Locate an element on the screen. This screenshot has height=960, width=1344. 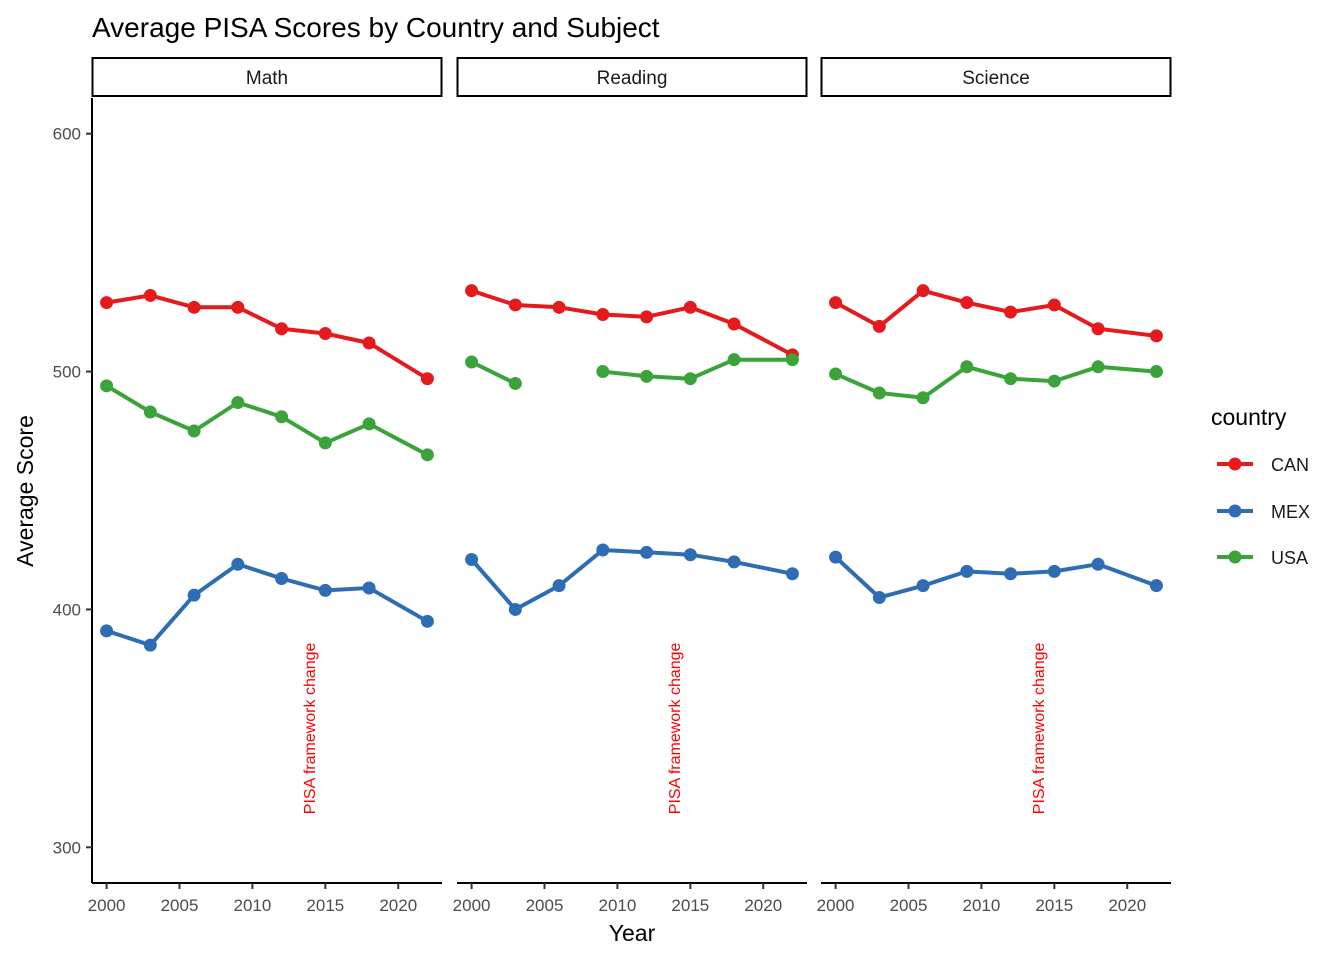
framework-change-annotation: PISA framework change is located at coordinates (675, 728).